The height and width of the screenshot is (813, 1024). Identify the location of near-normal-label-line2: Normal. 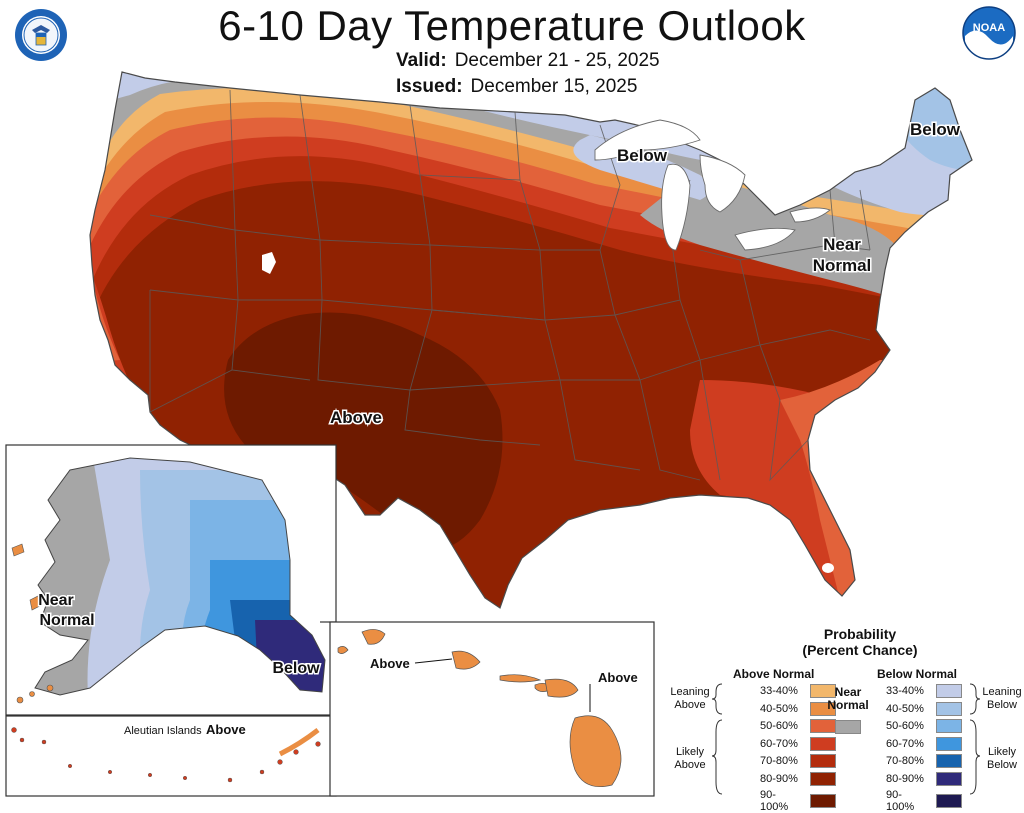
(842, 265).